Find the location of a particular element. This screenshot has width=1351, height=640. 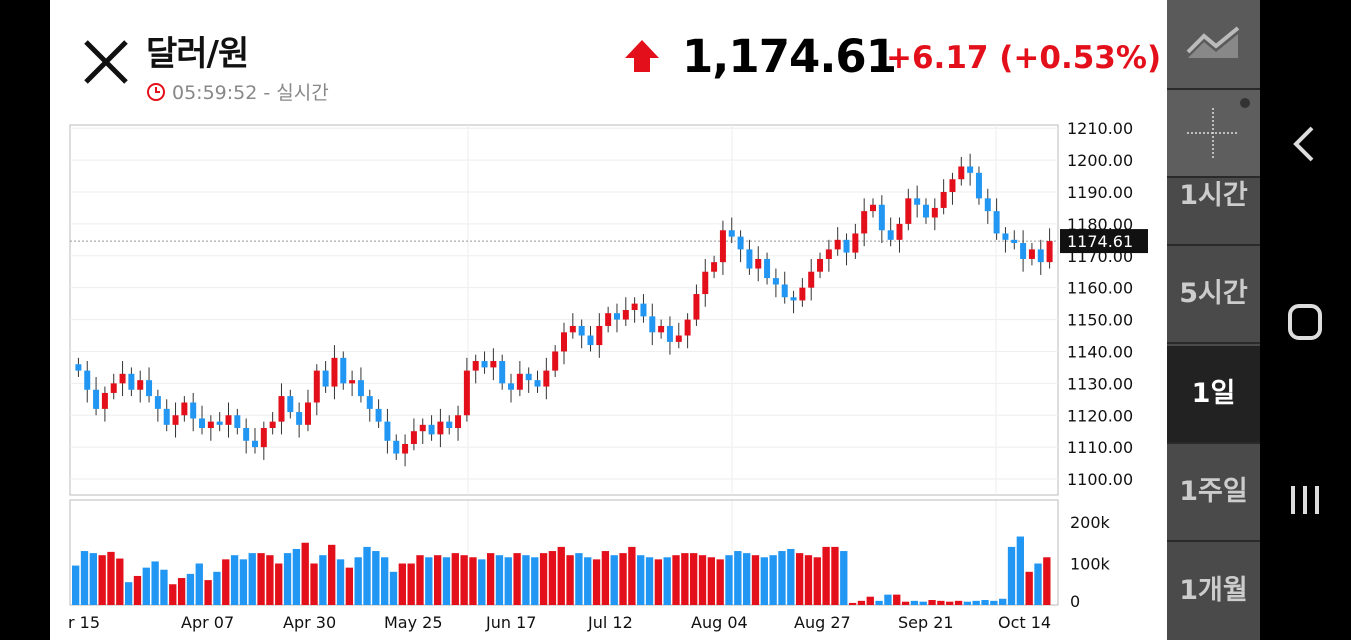

recents-icon is located at coordinates (1305, 502).